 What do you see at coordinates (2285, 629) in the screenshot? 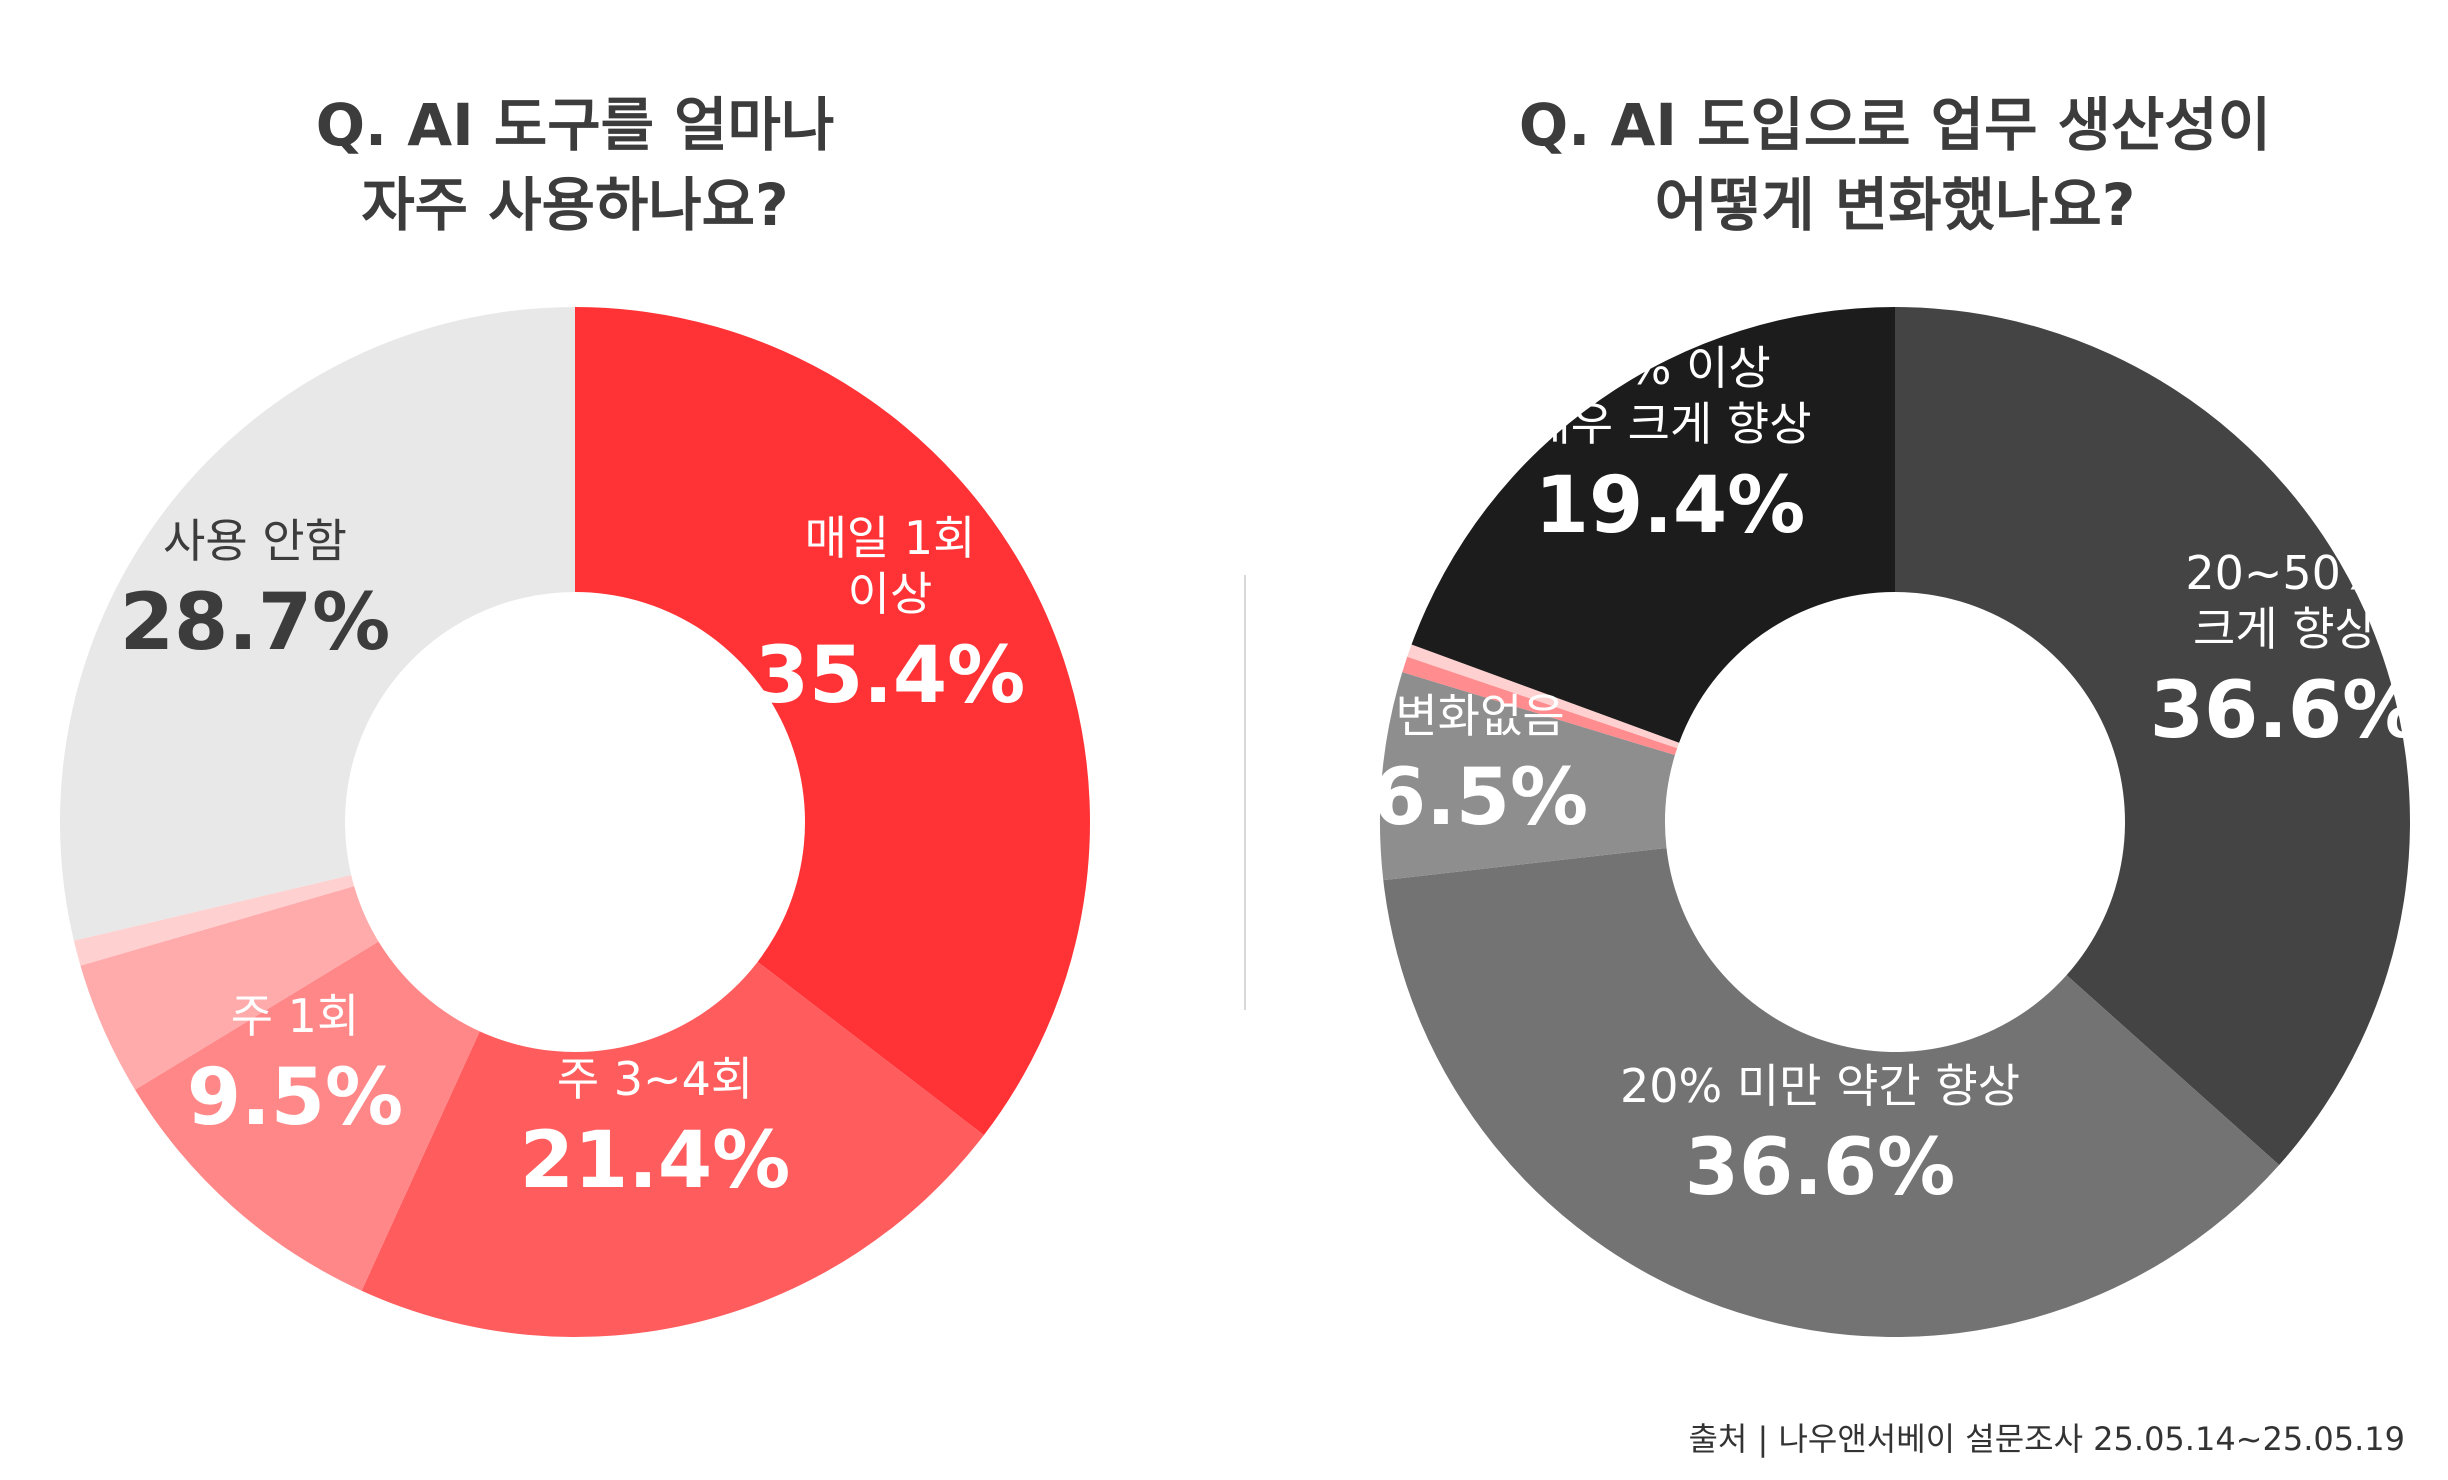
I see `slice-label: 크게 향상` at bounding box center [2285, 629].